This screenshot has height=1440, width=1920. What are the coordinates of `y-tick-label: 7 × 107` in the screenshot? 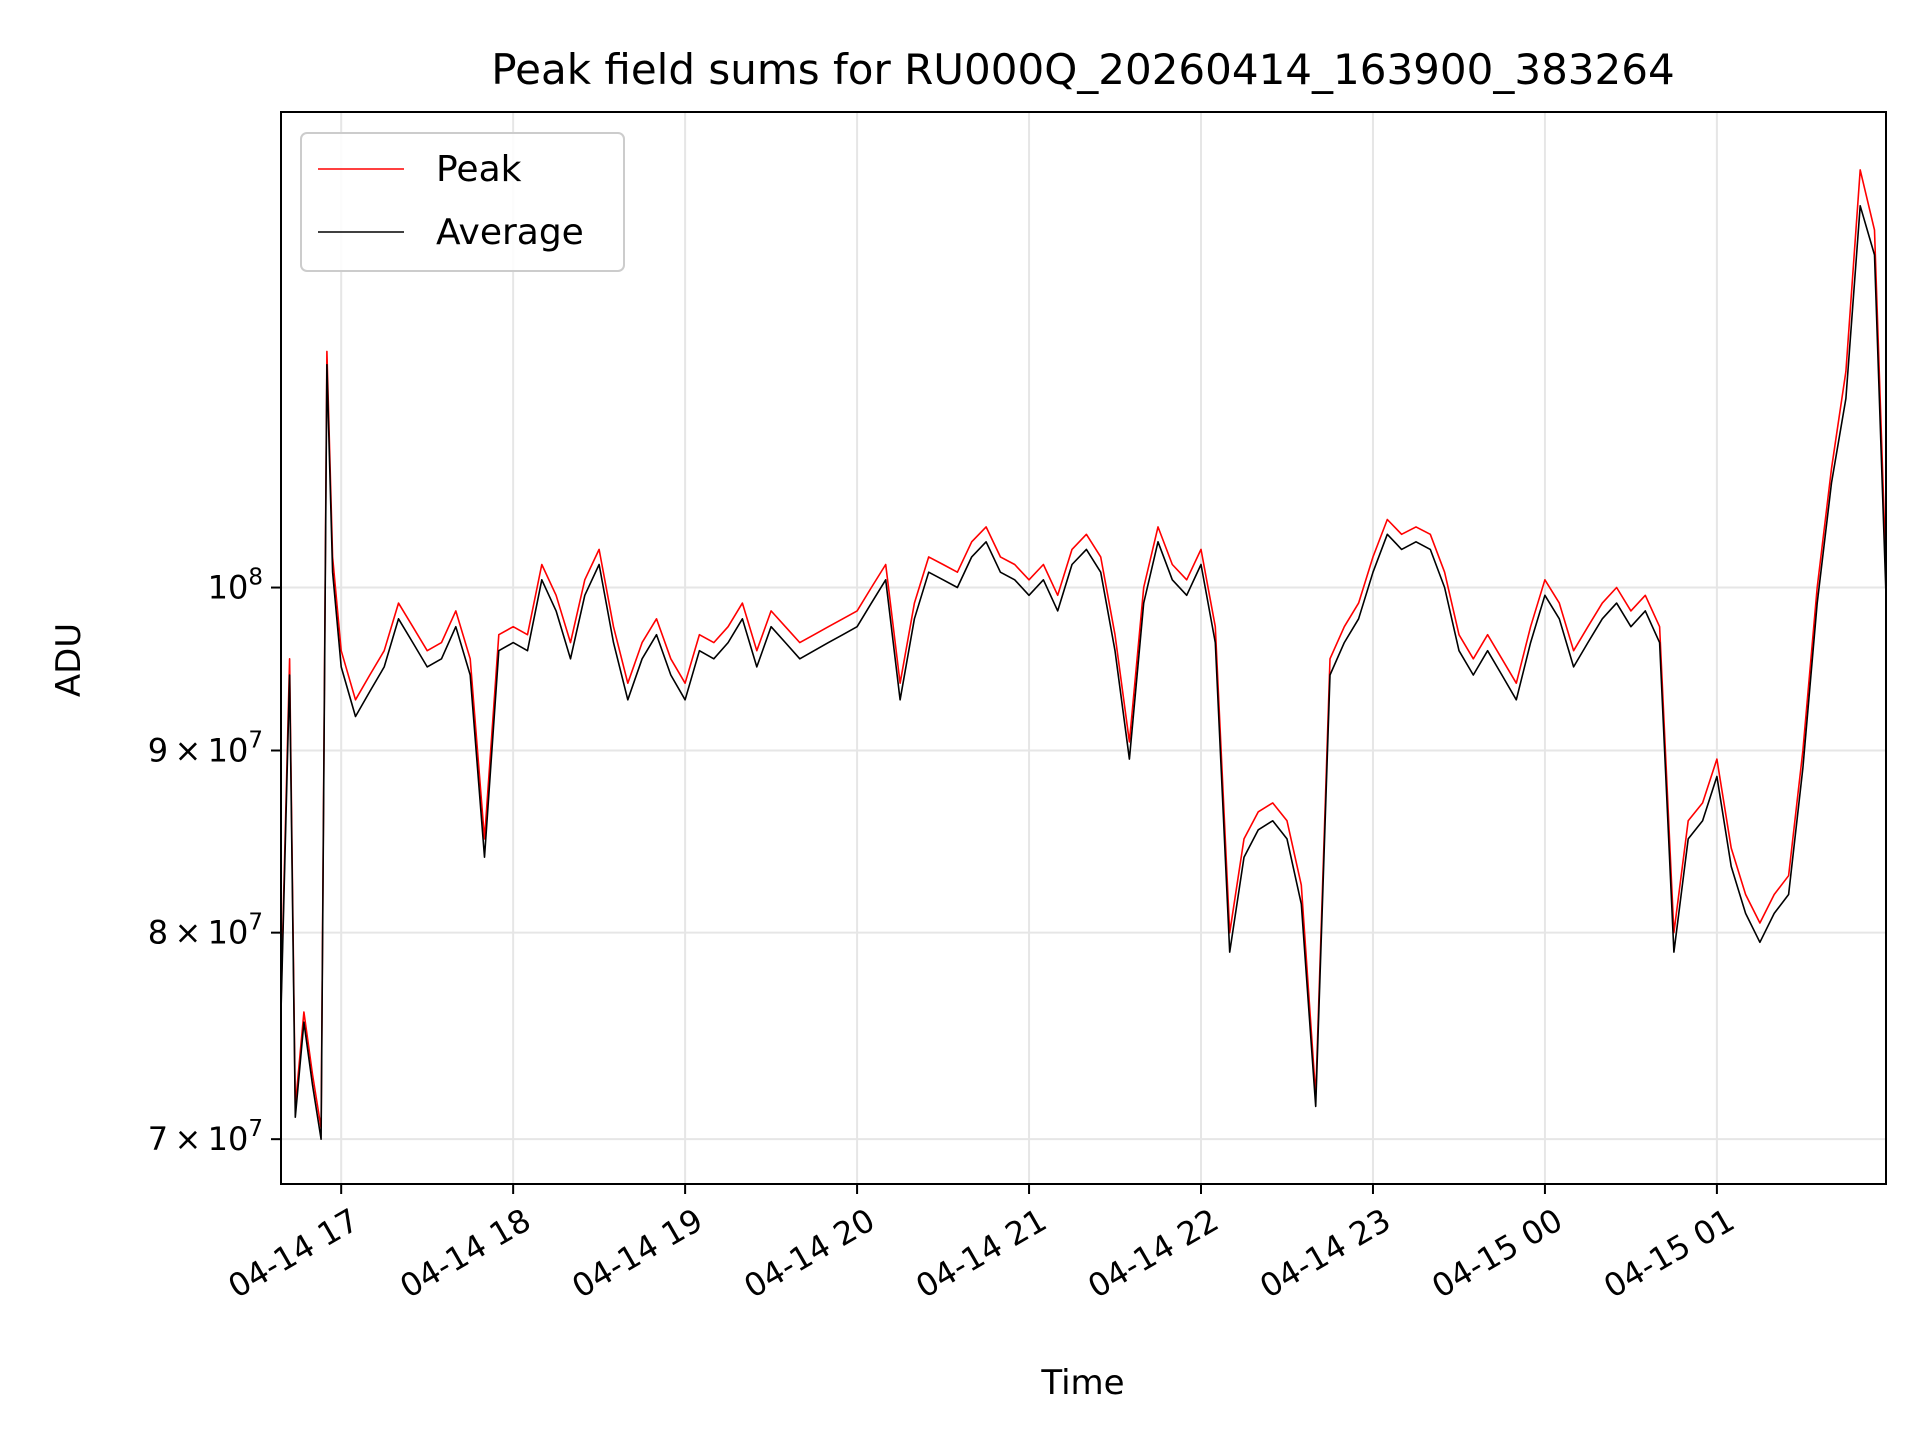 It's located at (205, 1137).